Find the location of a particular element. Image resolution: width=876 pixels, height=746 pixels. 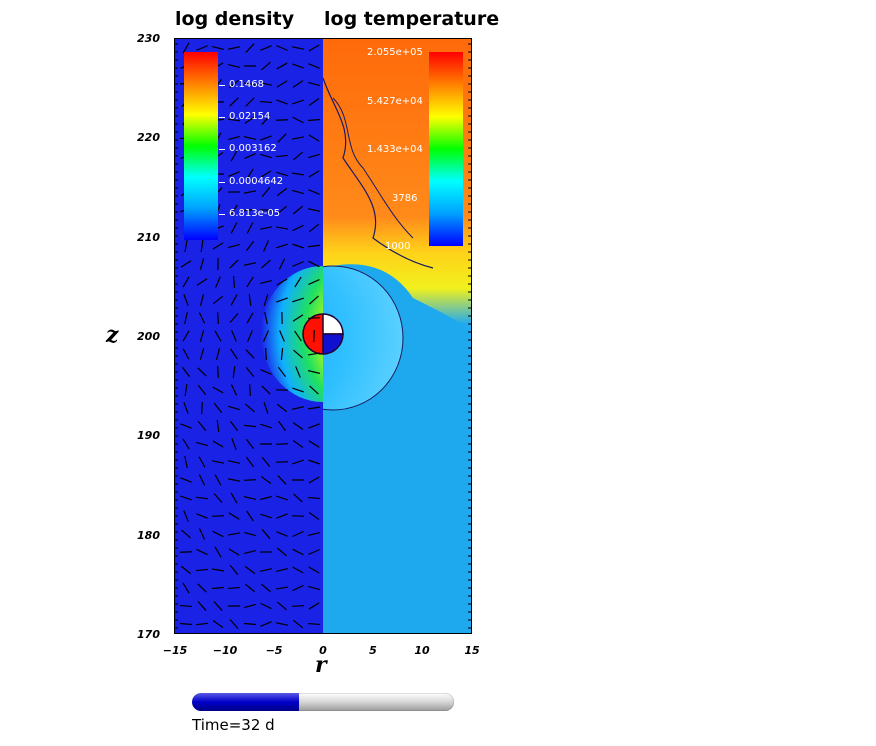

density-colorbar-label: 6.813e-05 is located at coordinates (255, 213).